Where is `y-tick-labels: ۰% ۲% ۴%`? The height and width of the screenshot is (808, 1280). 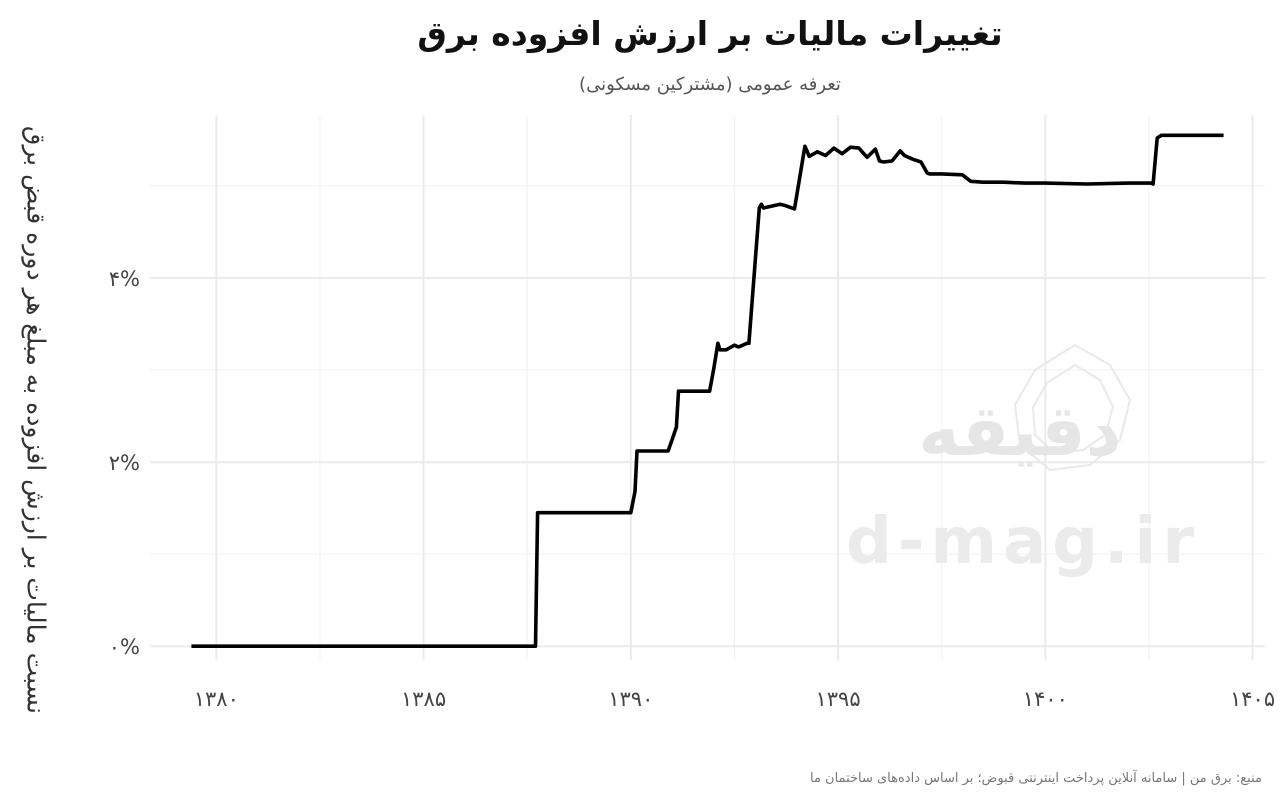 y-tick-labels: ۰% ۲% ۴% is located at coordinates (124, 463).